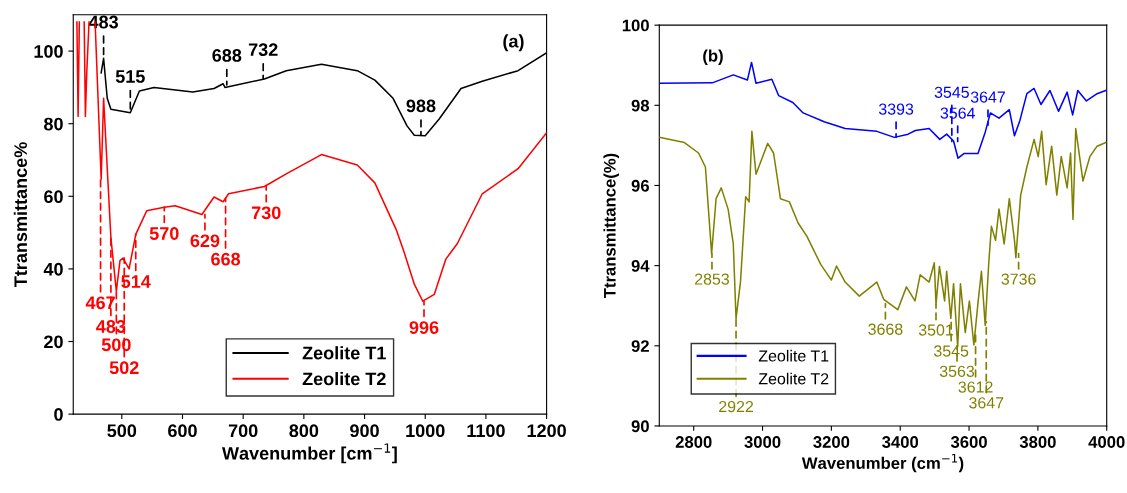  What do you see at coordinates (957, 113) in the screenshot?
I see `annotation: 3564` at bounding box center [957, 113].